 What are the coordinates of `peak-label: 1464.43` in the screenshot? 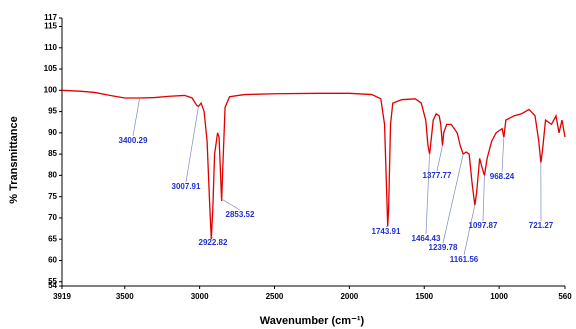 It's located at (426, 238).